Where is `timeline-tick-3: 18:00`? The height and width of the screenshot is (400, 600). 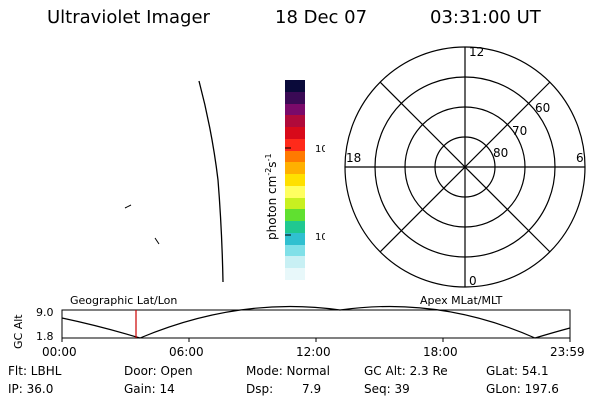 timeline-tick-3: 18:00 is located at coordinates (440, 352).